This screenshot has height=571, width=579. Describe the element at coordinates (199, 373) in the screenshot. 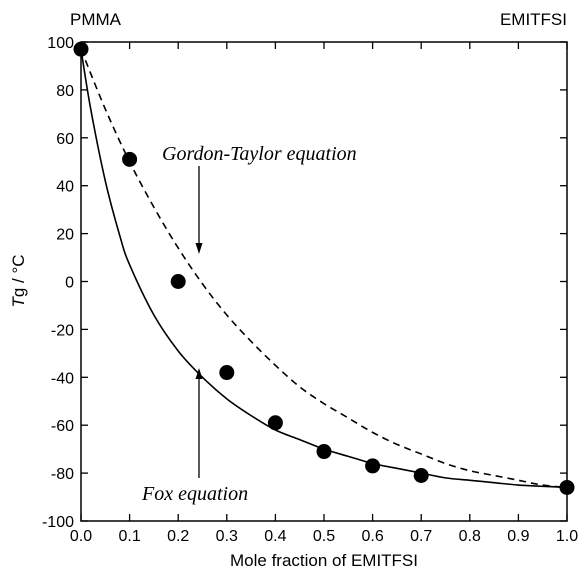

I see `fox-arrowhead` at that location.